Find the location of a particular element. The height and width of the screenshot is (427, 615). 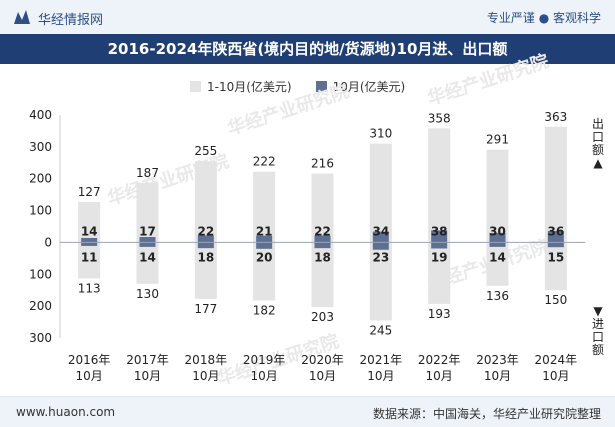

side-label-import: ▼ 进 口 额 is located at coordinates (598, 331).